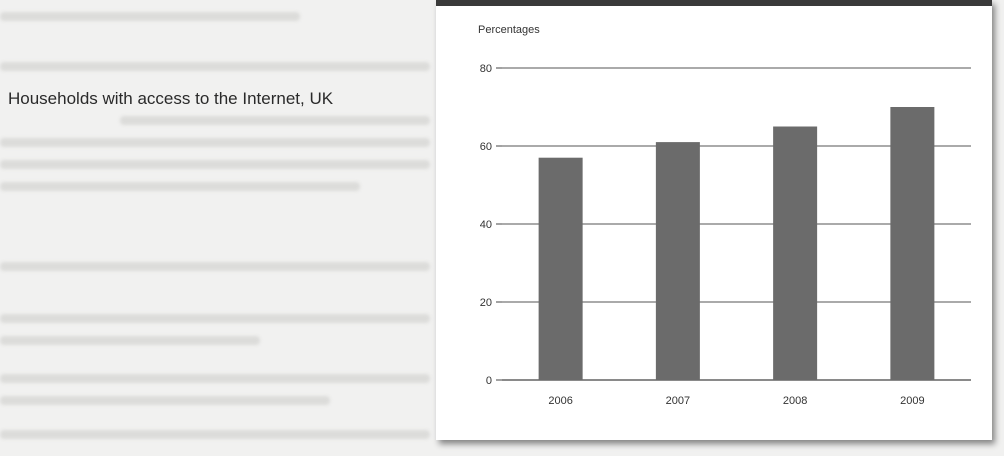 Image resolution: width=1004 pixels, height=456 pixels. I want to click on bar-2009, so click(912, 243).